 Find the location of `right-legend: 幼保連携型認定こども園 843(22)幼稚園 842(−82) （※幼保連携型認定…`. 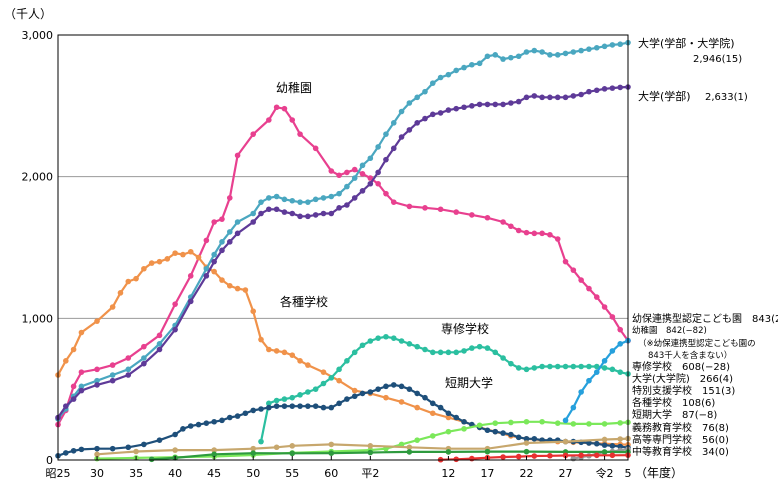

right-legend: 幼保連携型認定こども園 843(22)幼稚園 842(−82) （※幼保連携型認定… is located at coordinates (705, 385).